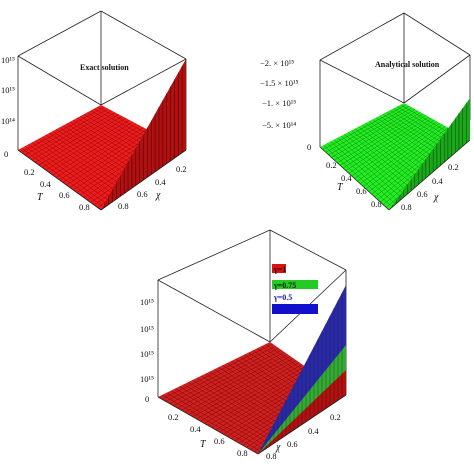 This screenshot has width=474, height=474. Describe the element at coordinates (279, 125) in the screenshot. I see `panel2-z-tick-4: −5. × 10¹⁴` at that location.